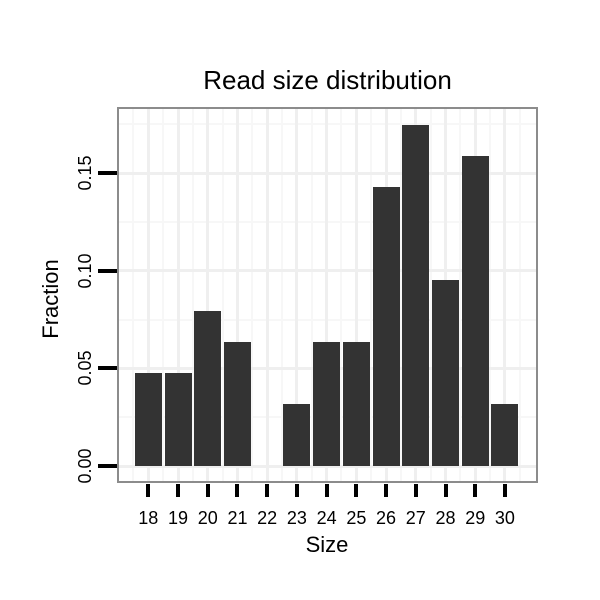  What do you see at coordinates (386, 518) in the screenshot?
I see `x-axis-tick-label: 26` at bounding box center [386, 518].